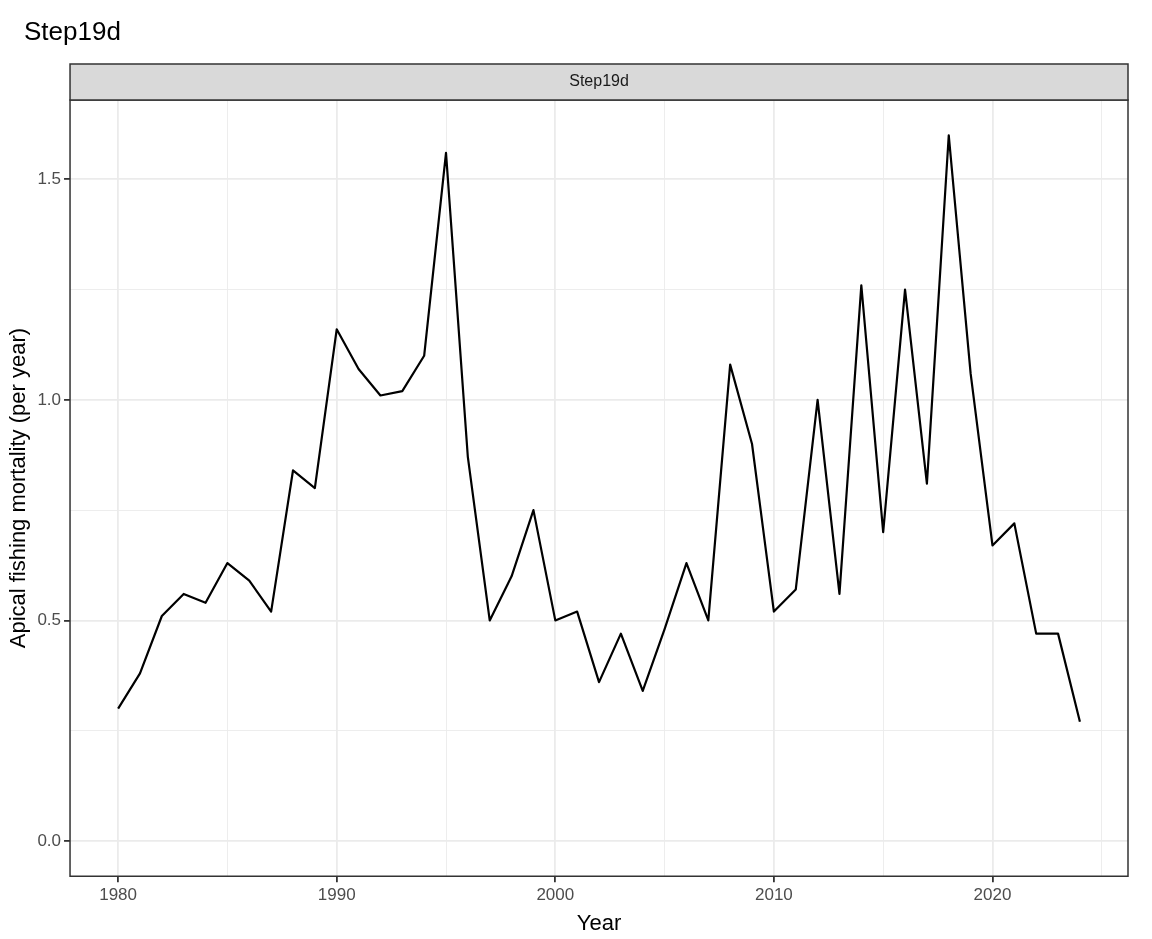 Image resolution: width=1152 pixels, height=939 pixels. Describe the element at coordinates (773, 895) in the screenshot. I see `x-tick-label: 2010` at that location.